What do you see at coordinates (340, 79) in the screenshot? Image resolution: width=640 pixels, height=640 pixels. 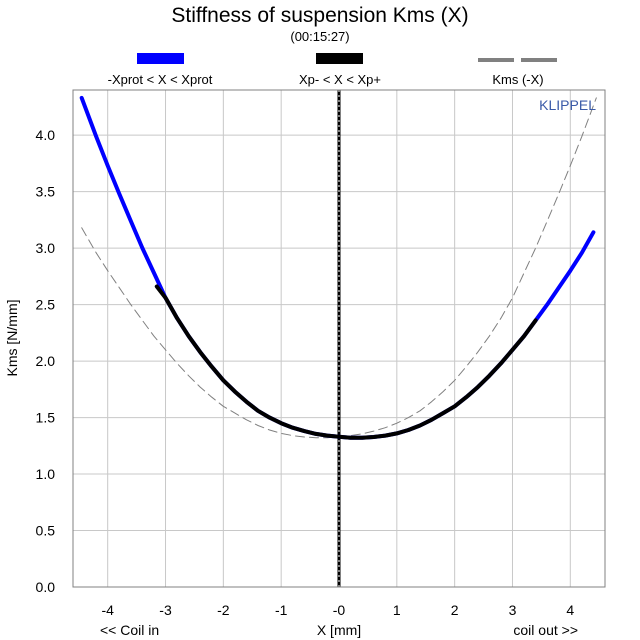 I see `legend-label-xp: Xp- < X < Xp+` at bounding box center [340, 79].